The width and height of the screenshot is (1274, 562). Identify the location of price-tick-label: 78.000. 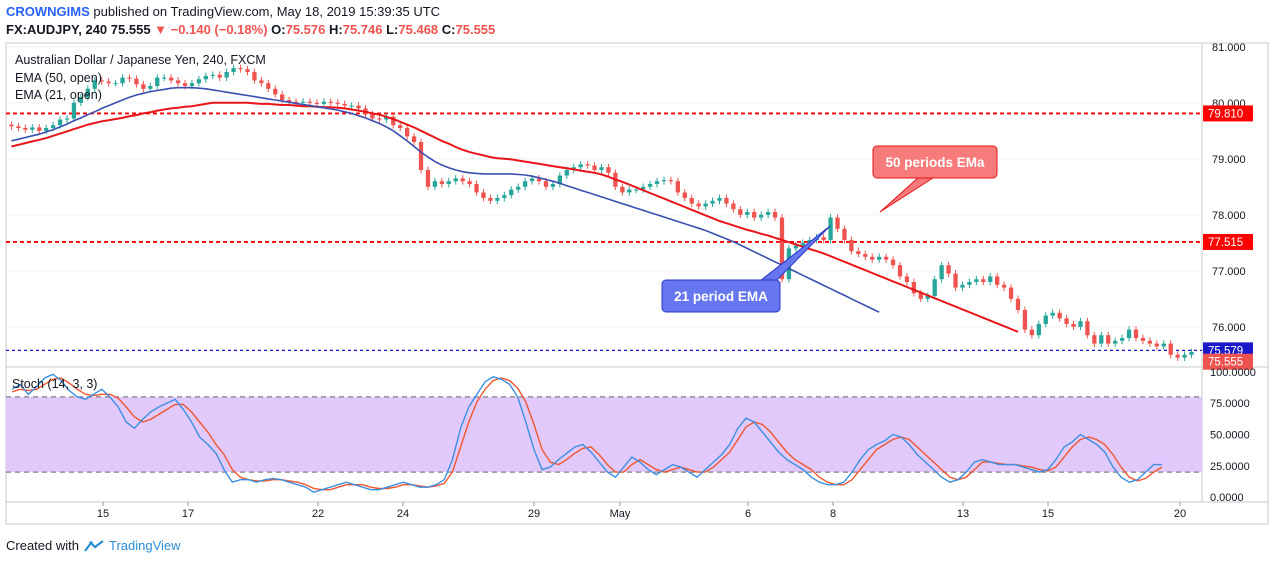
(1229, 216).